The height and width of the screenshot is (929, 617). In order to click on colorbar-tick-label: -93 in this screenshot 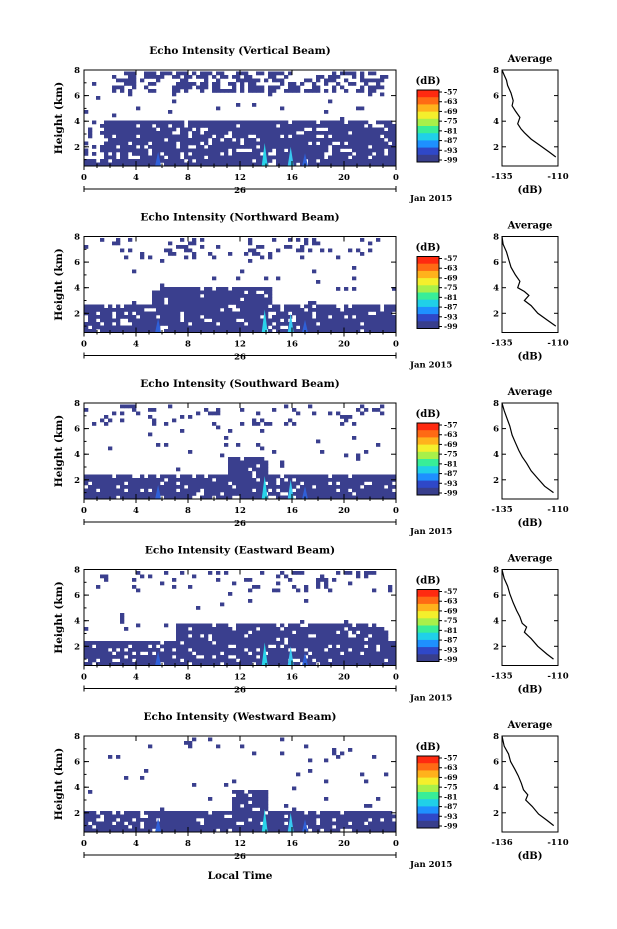, I will do `click(451, 483)`.